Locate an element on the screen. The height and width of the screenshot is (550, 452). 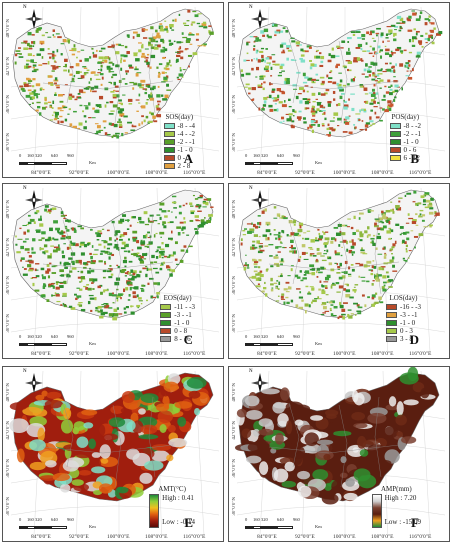
legend-swatch is located at coordinates (166, 331).